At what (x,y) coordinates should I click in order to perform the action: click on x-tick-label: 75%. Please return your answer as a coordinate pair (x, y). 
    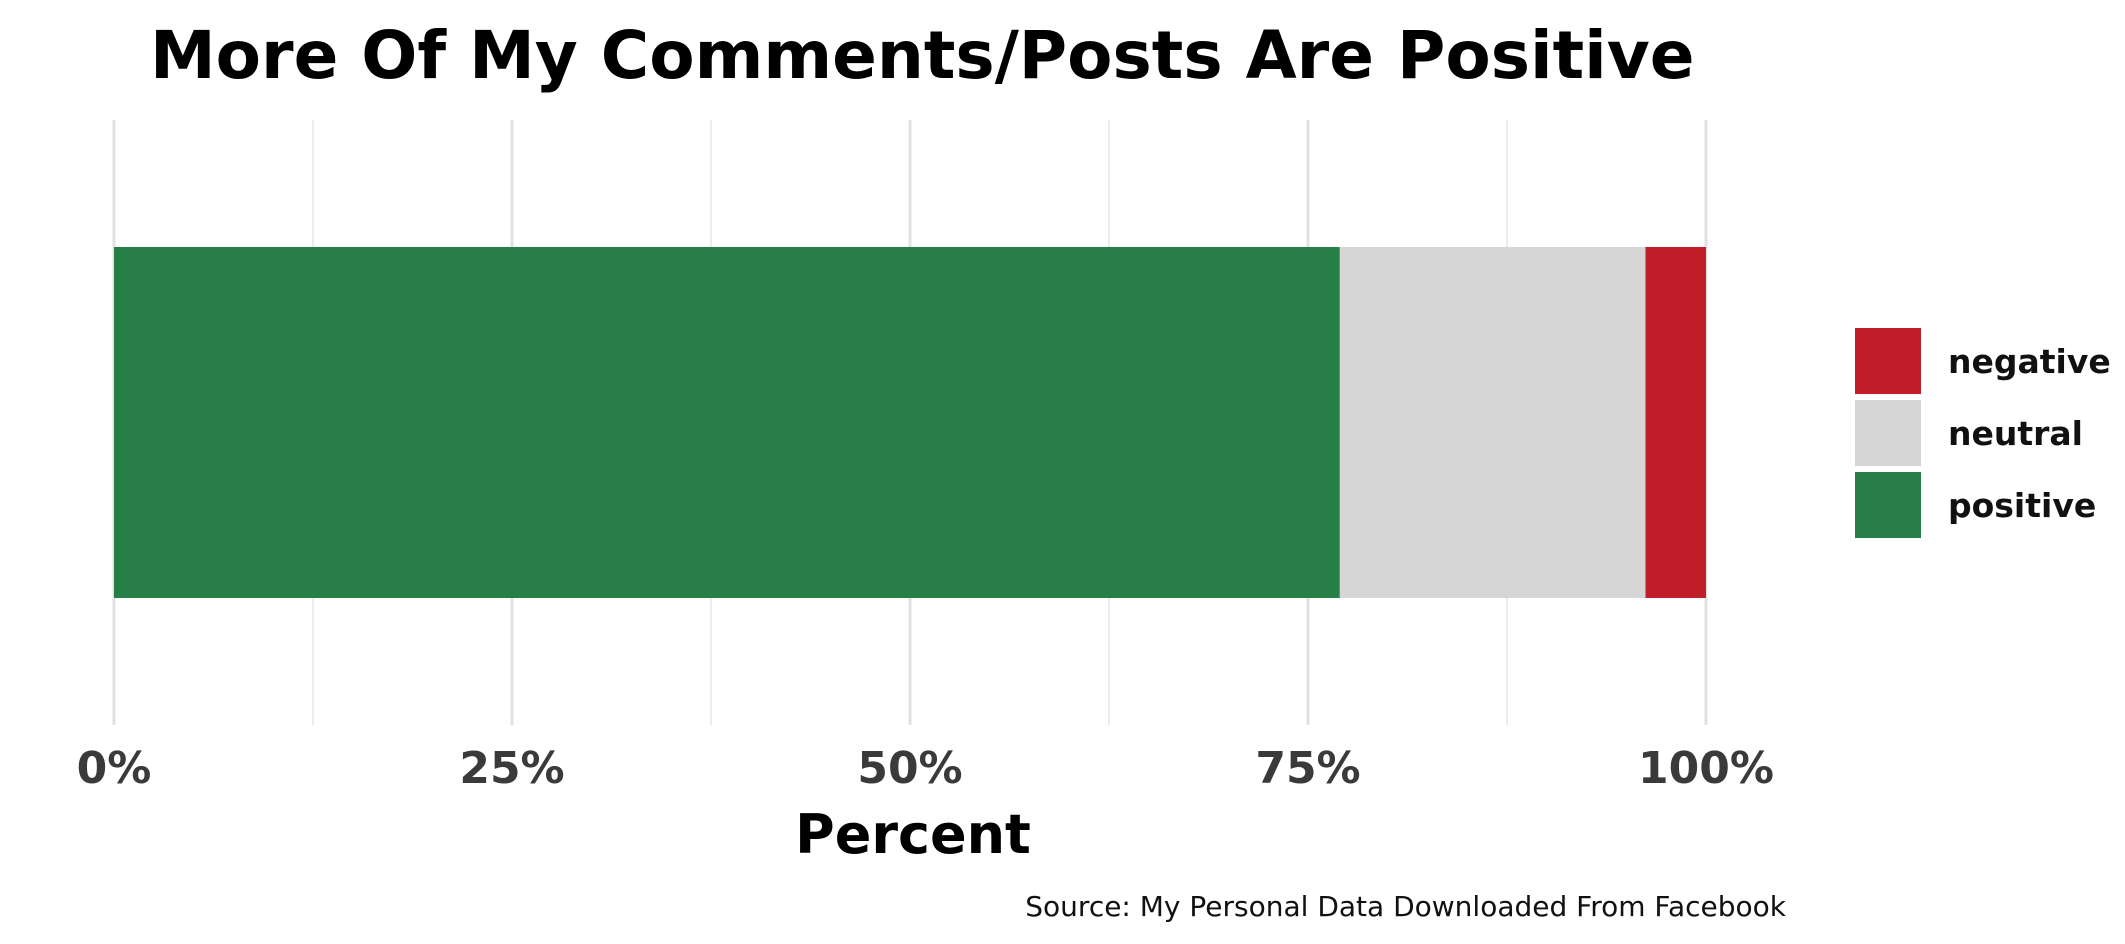
    Looking at the image, I should click on (1307, 768).